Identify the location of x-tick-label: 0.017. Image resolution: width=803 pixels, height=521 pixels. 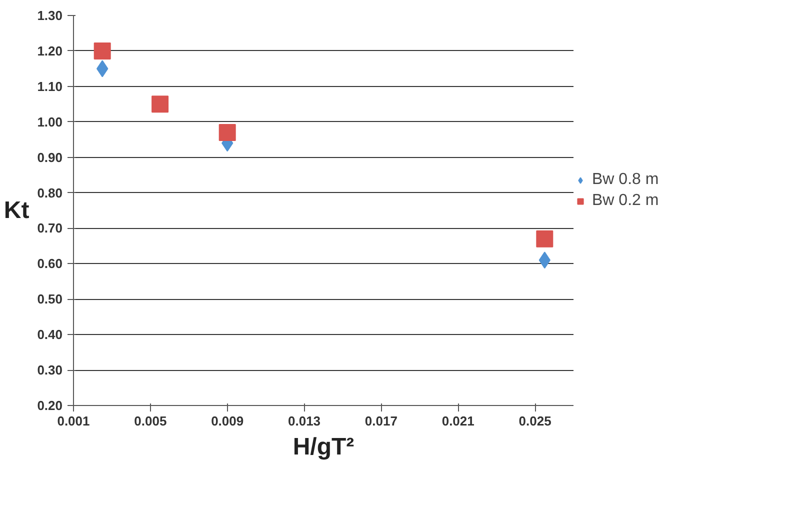
(381, 421).